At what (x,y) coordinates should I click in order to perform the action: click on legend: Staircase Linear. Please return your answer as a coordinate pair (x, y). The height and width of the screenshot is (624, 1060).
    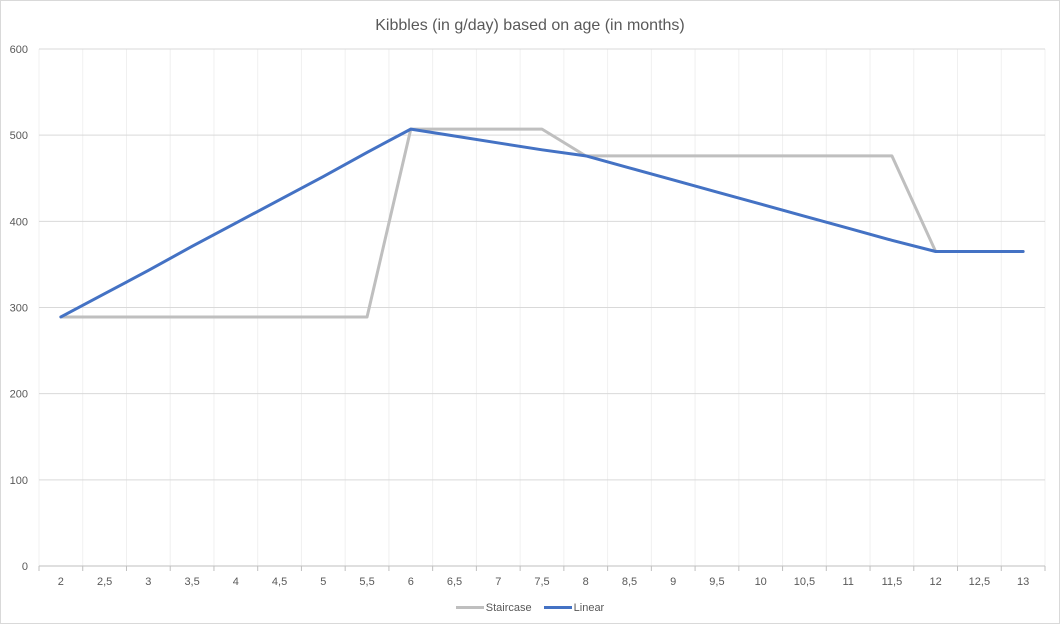
    Looking at the image, I should click on (530, 607).